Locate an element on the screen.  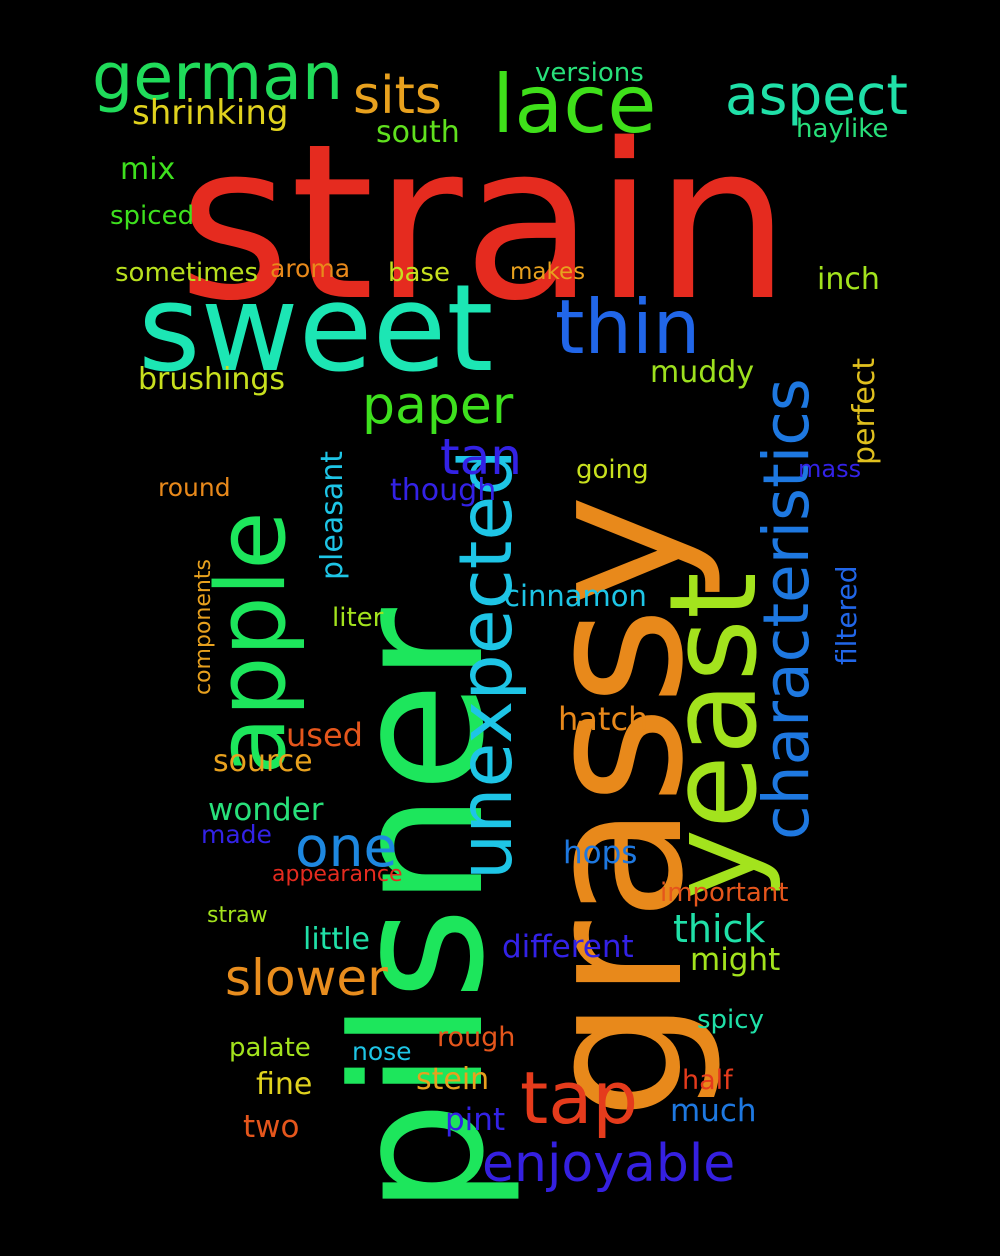
word-used: used is located at coordinates (324, 735).